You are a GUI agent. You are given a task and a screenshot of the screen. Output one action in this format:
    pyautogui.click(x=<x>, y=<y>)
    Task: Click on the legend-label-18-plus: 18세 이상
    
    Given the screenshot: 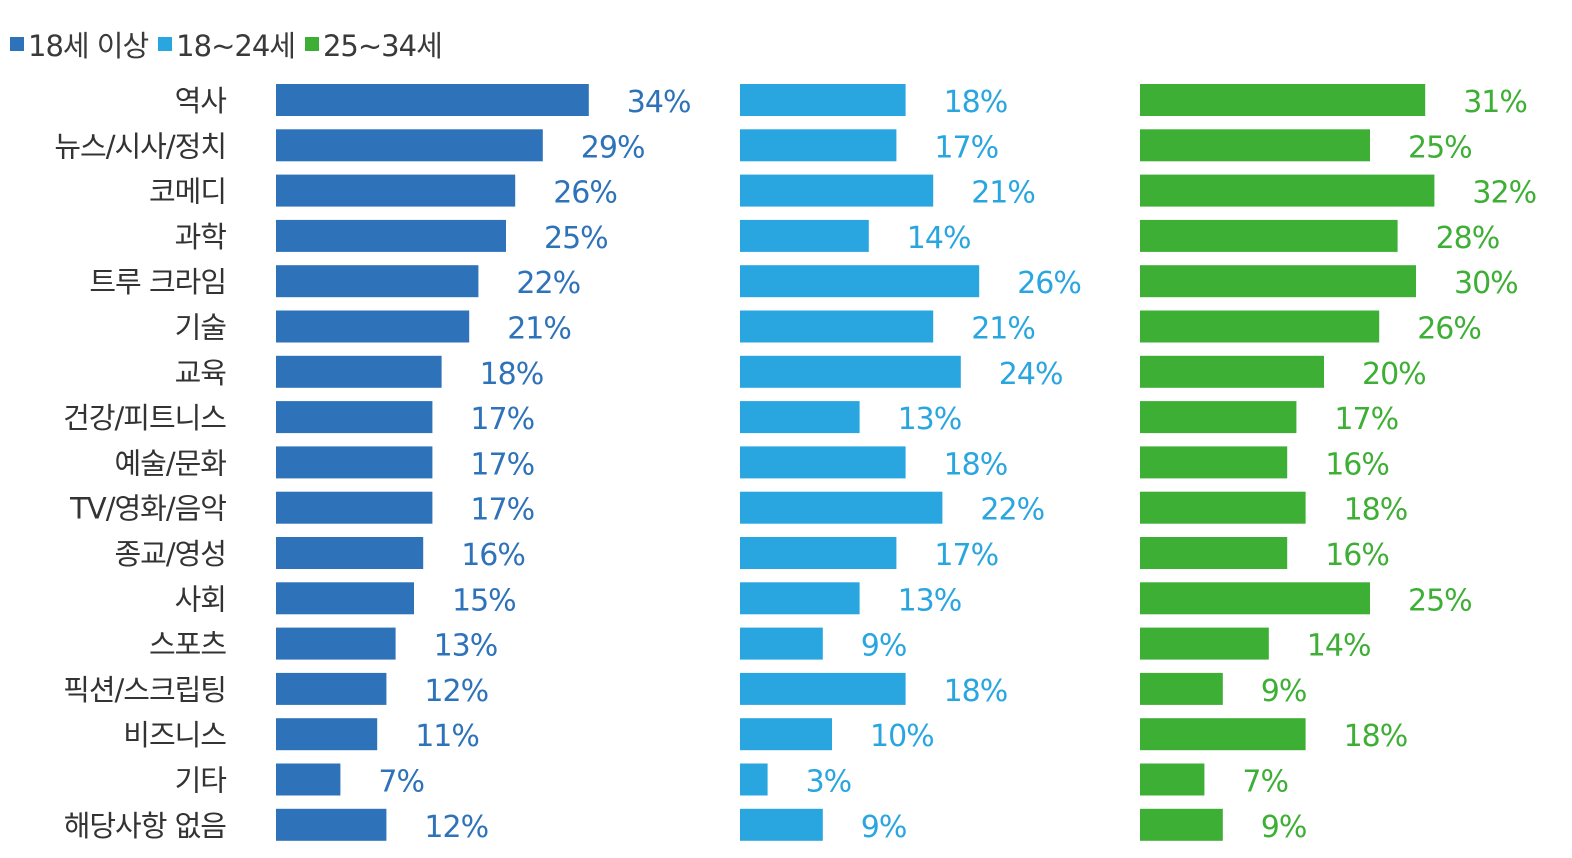 What is the action you would take?
    pyautogui.click(x=88, y=46)
    